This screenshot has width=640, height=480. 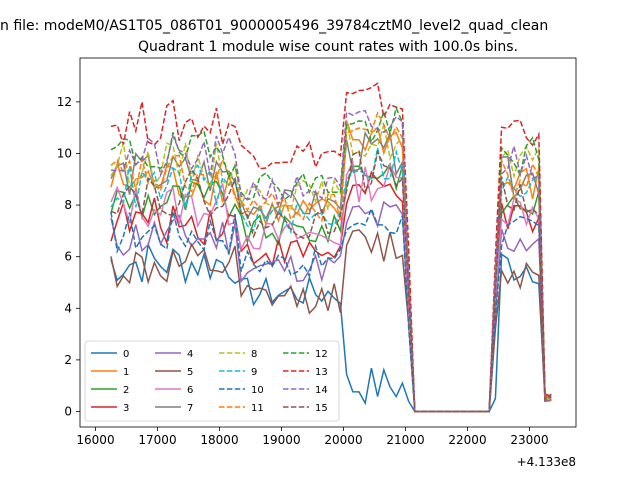 What do you see at coordinates (68, 412) in the screenshot?
I see `y-tick-label: 0` at bounding box center [68, 412].